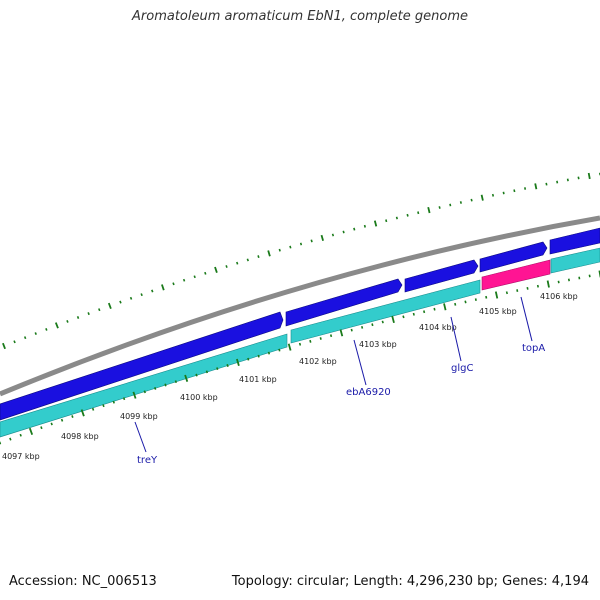 This screenshot has height=600, width=600. I want to click on gene-label-ebA6920: ebA6920, so click(368, 392).